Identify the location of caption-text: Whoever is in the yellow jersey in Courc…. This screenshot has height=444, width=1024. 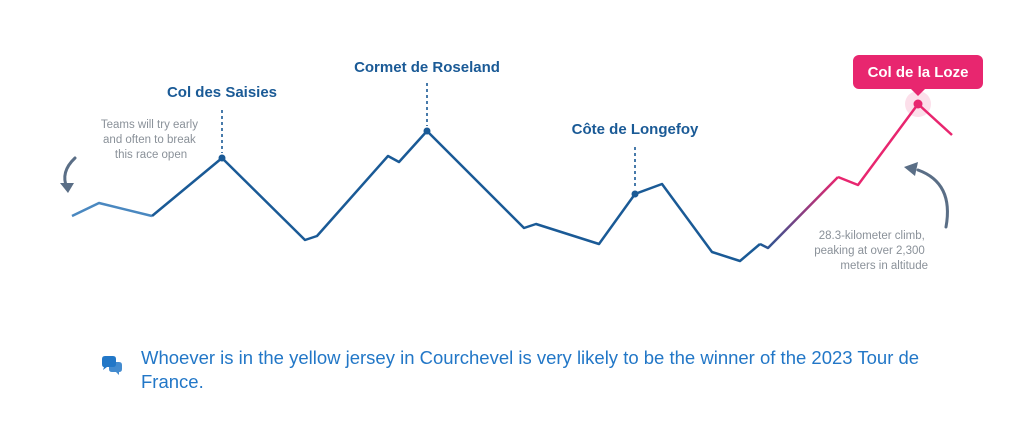
(530, 369).